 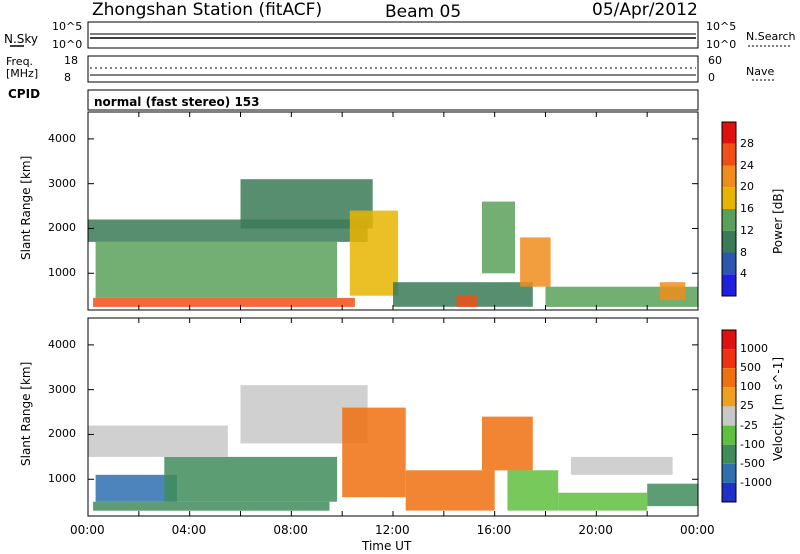 I want to click on velocity-colorbar-label-6: -500, so click(x=752, y=463).